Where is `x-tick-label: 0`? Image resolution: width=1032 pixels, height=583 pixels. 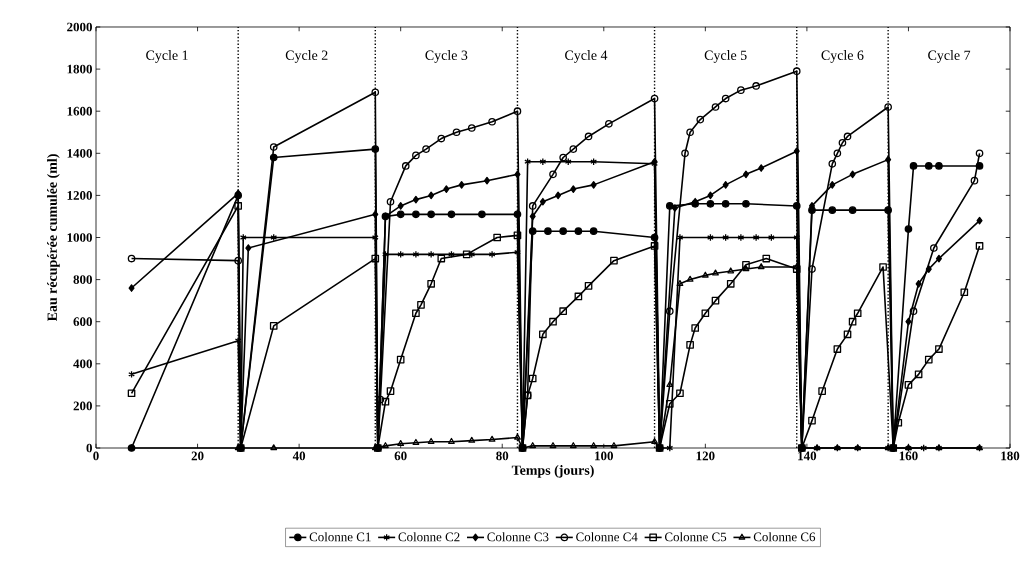
x-tick-label: 0 is located at coordinates (96, 456).